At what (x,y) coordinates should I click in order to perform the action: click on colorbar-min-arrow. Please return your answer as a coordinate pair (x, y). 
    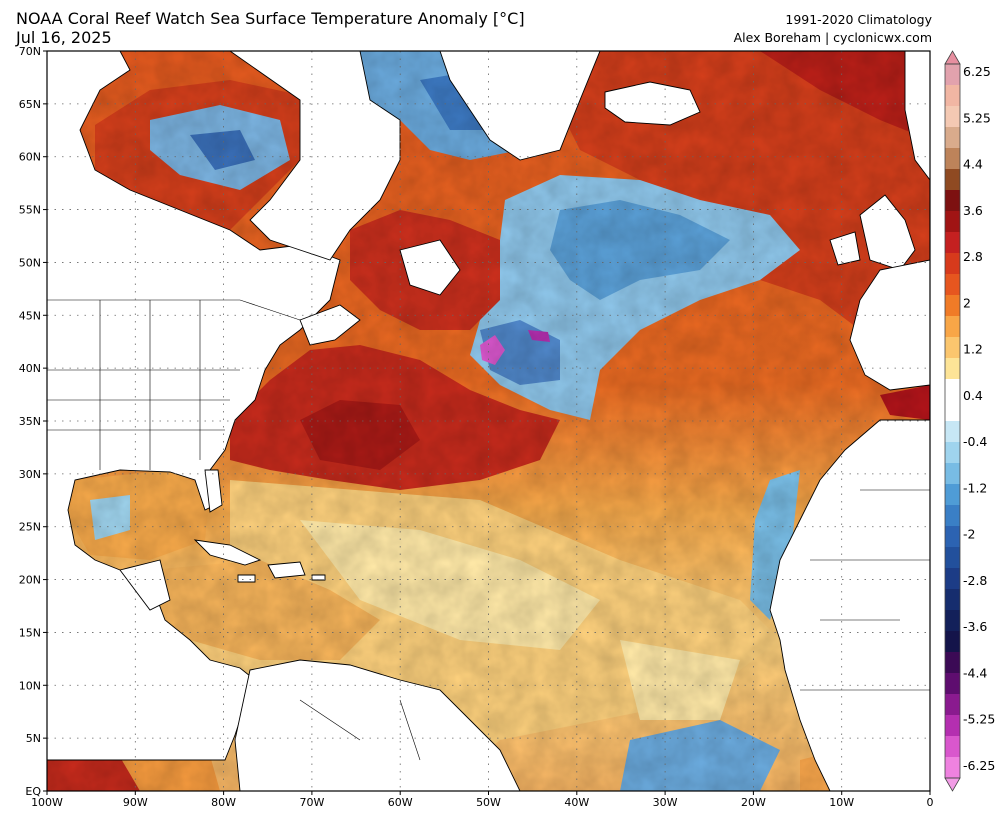
    Looking at the image, I should click on (952, 784).